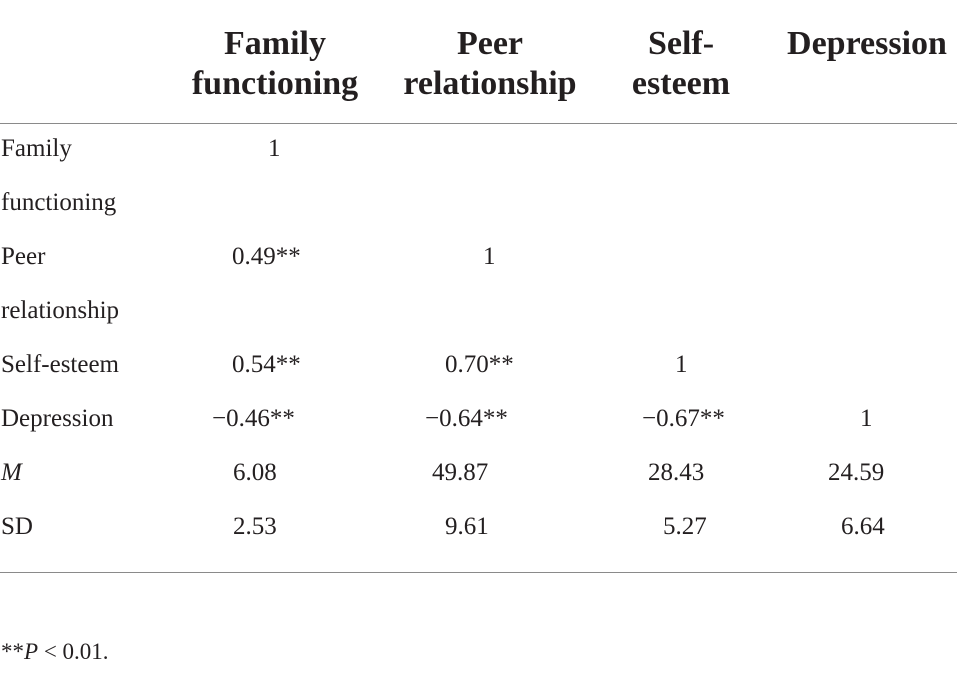 The height and width of the screenshot is (679, 957). What do you see at coordinates (681, 43) in the screenshot?
I see `column-header-line: Self-` at bounding box center [681, 43].